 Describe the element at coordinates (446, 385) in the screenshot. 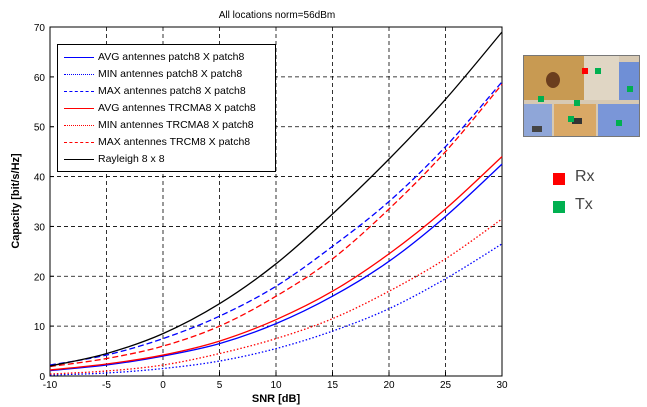

I see `x-tick-label: 25` at that location.